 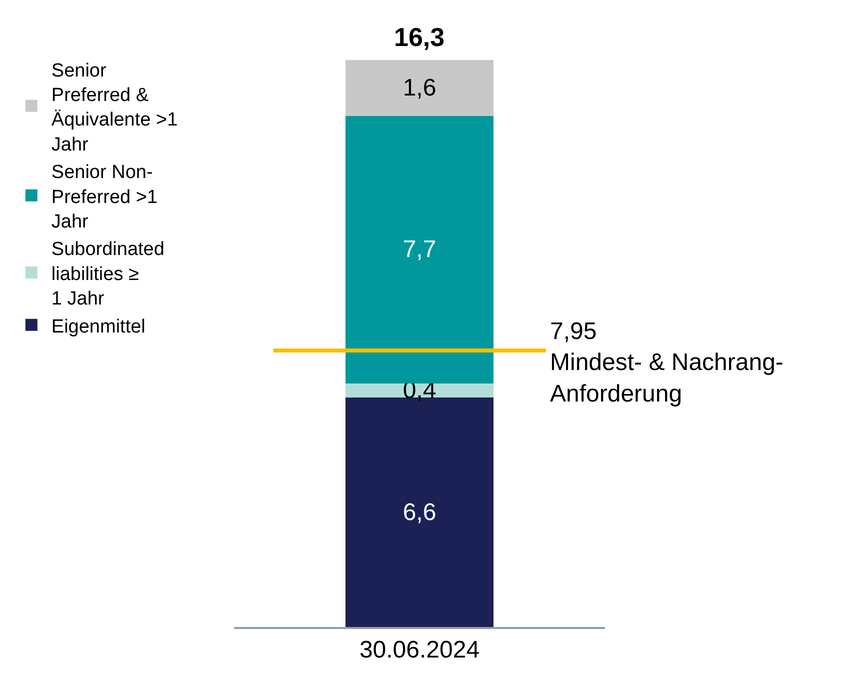 What do you see at coordinates (104, 197) in the screenshot?
I see `legend-label: Senior Non-Preferred >1 Jahr` at bounding box center [104, 197].